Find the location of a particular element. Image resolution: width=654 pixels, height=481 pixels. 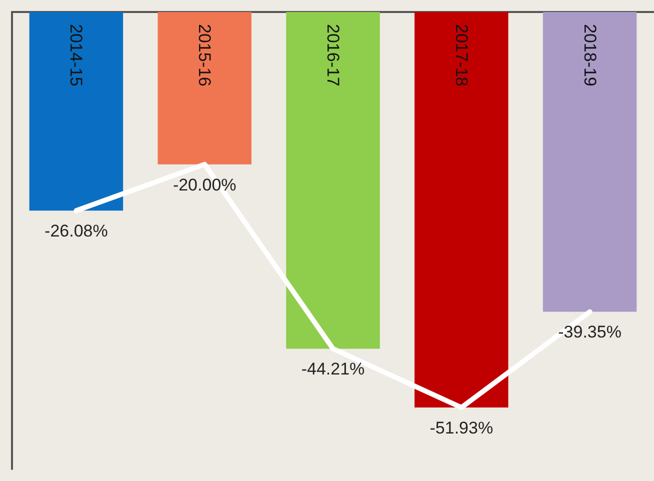

x-tick-label: 2014-15 is located at coordinates (76, 55).